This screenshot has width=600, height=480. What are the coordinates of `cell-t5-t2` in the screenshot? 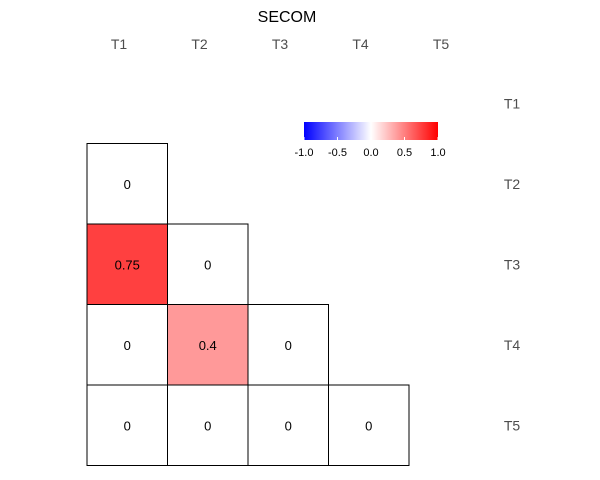 It's located at (208, 425).